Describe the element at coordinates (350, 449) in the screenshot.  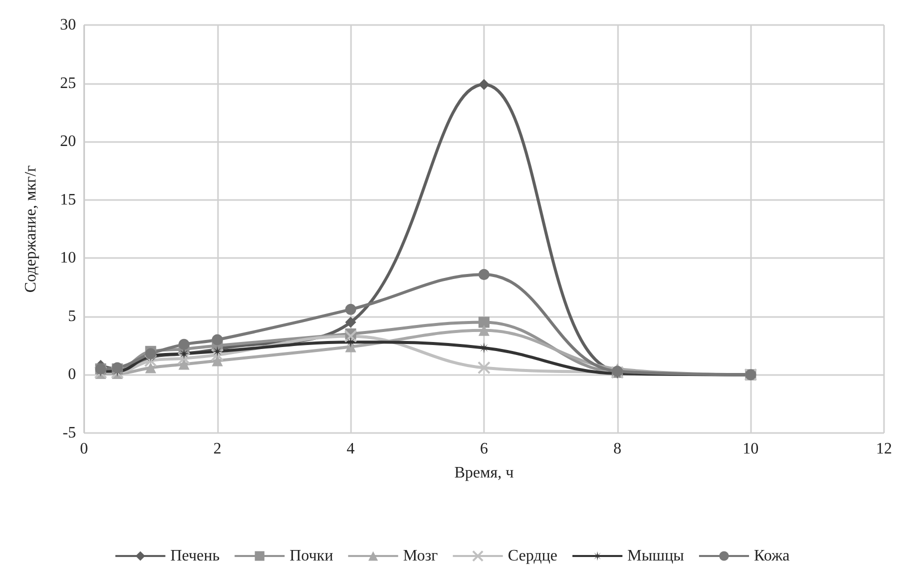
I see `x-tick-label: 4` at that location.